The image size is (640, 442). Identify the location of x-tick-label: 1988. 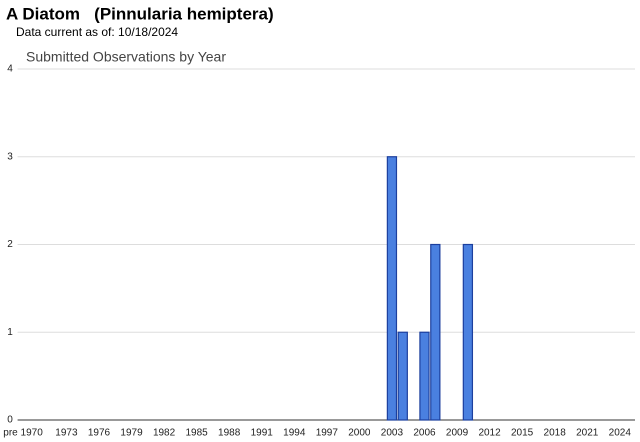
(229, 433).